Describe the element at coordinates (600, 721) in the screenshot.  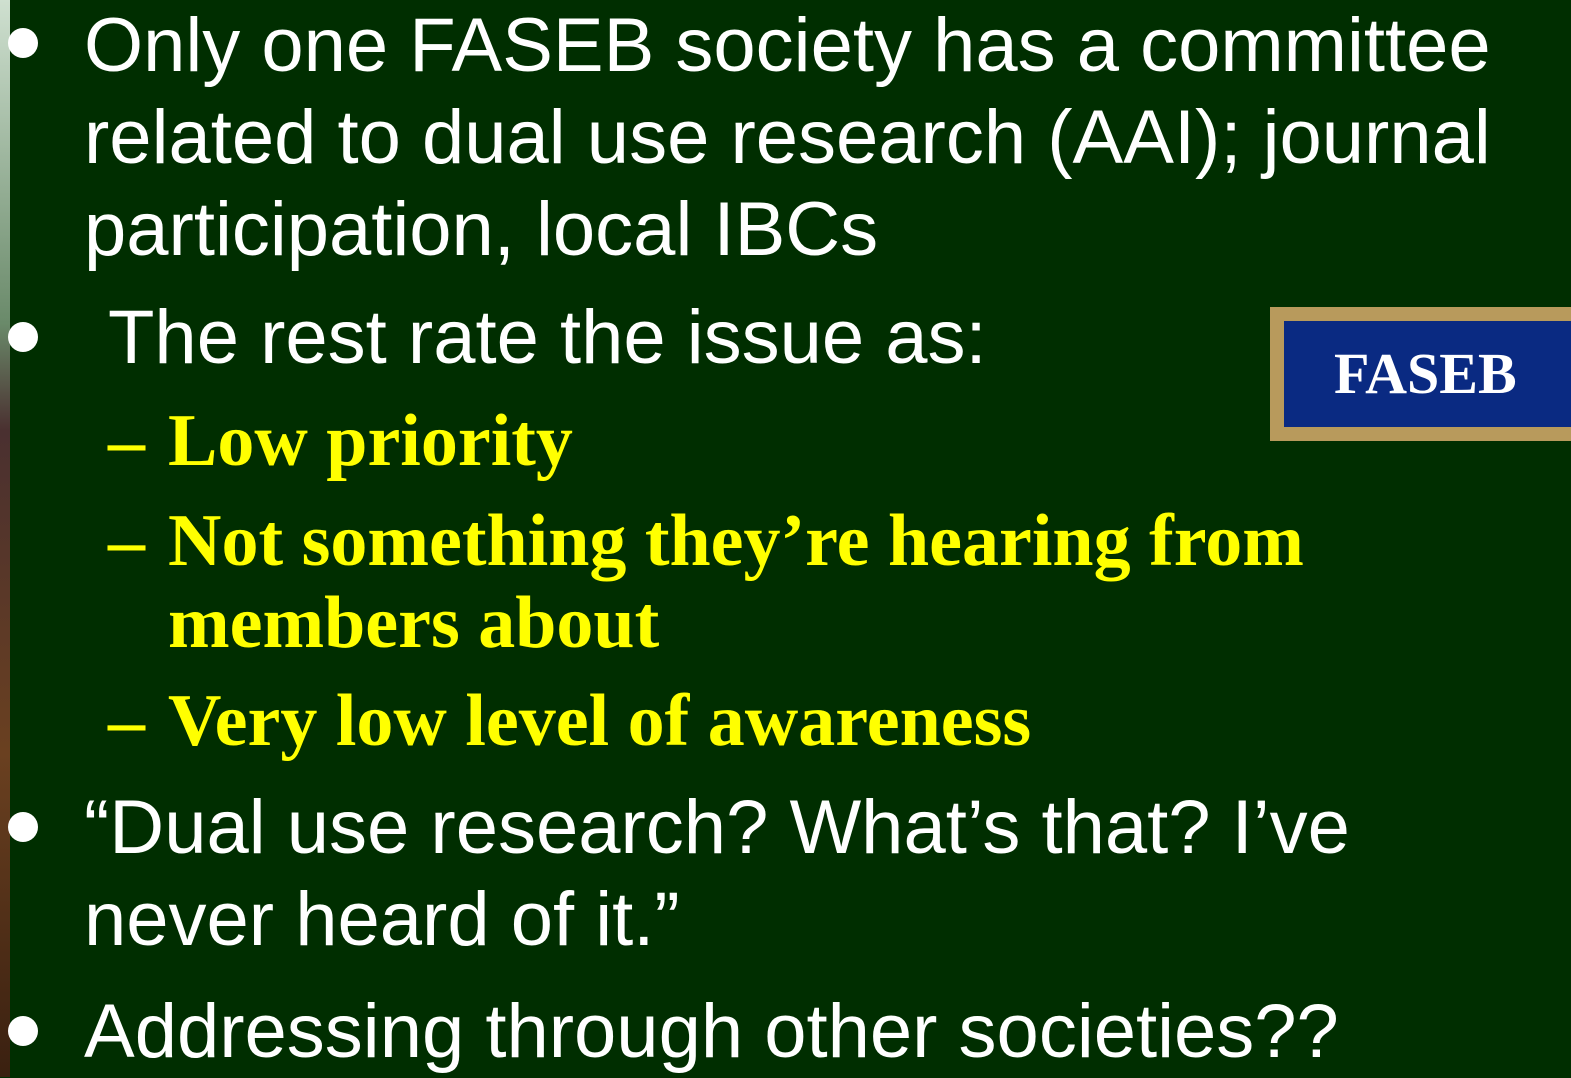
I see `sub-text: Very low level of awareness` at that location.